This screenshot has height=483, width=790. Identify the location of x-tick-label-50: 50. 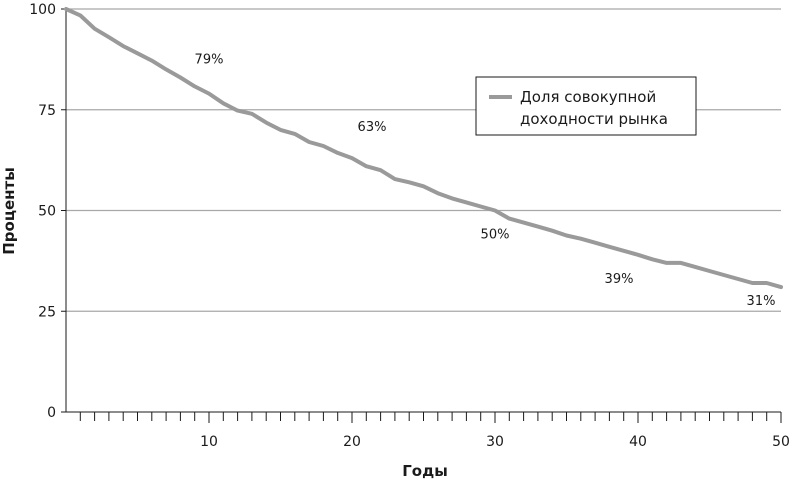
(781, 442).